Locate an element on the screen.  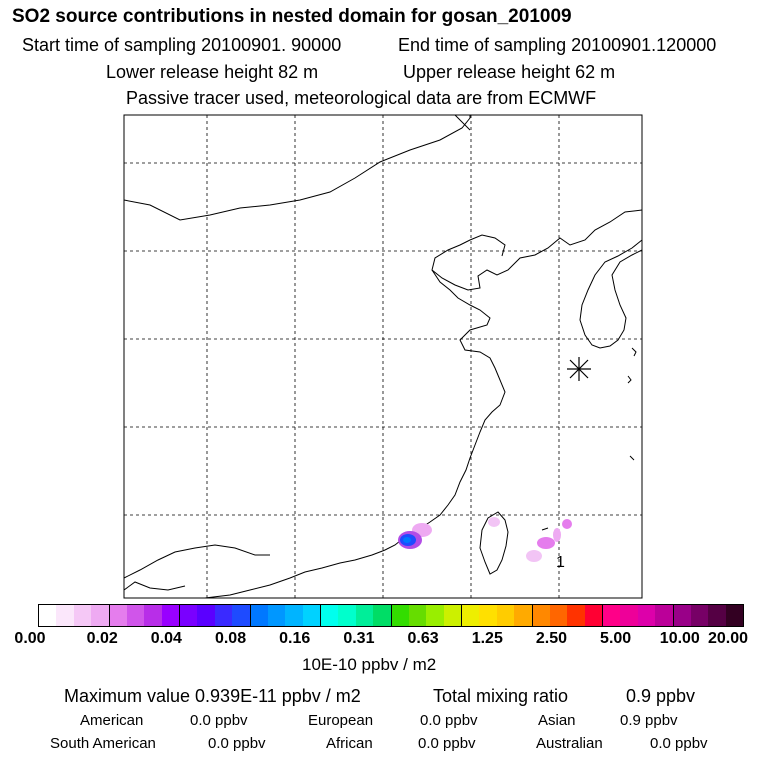
coastline is located at coordinates (537, 250).